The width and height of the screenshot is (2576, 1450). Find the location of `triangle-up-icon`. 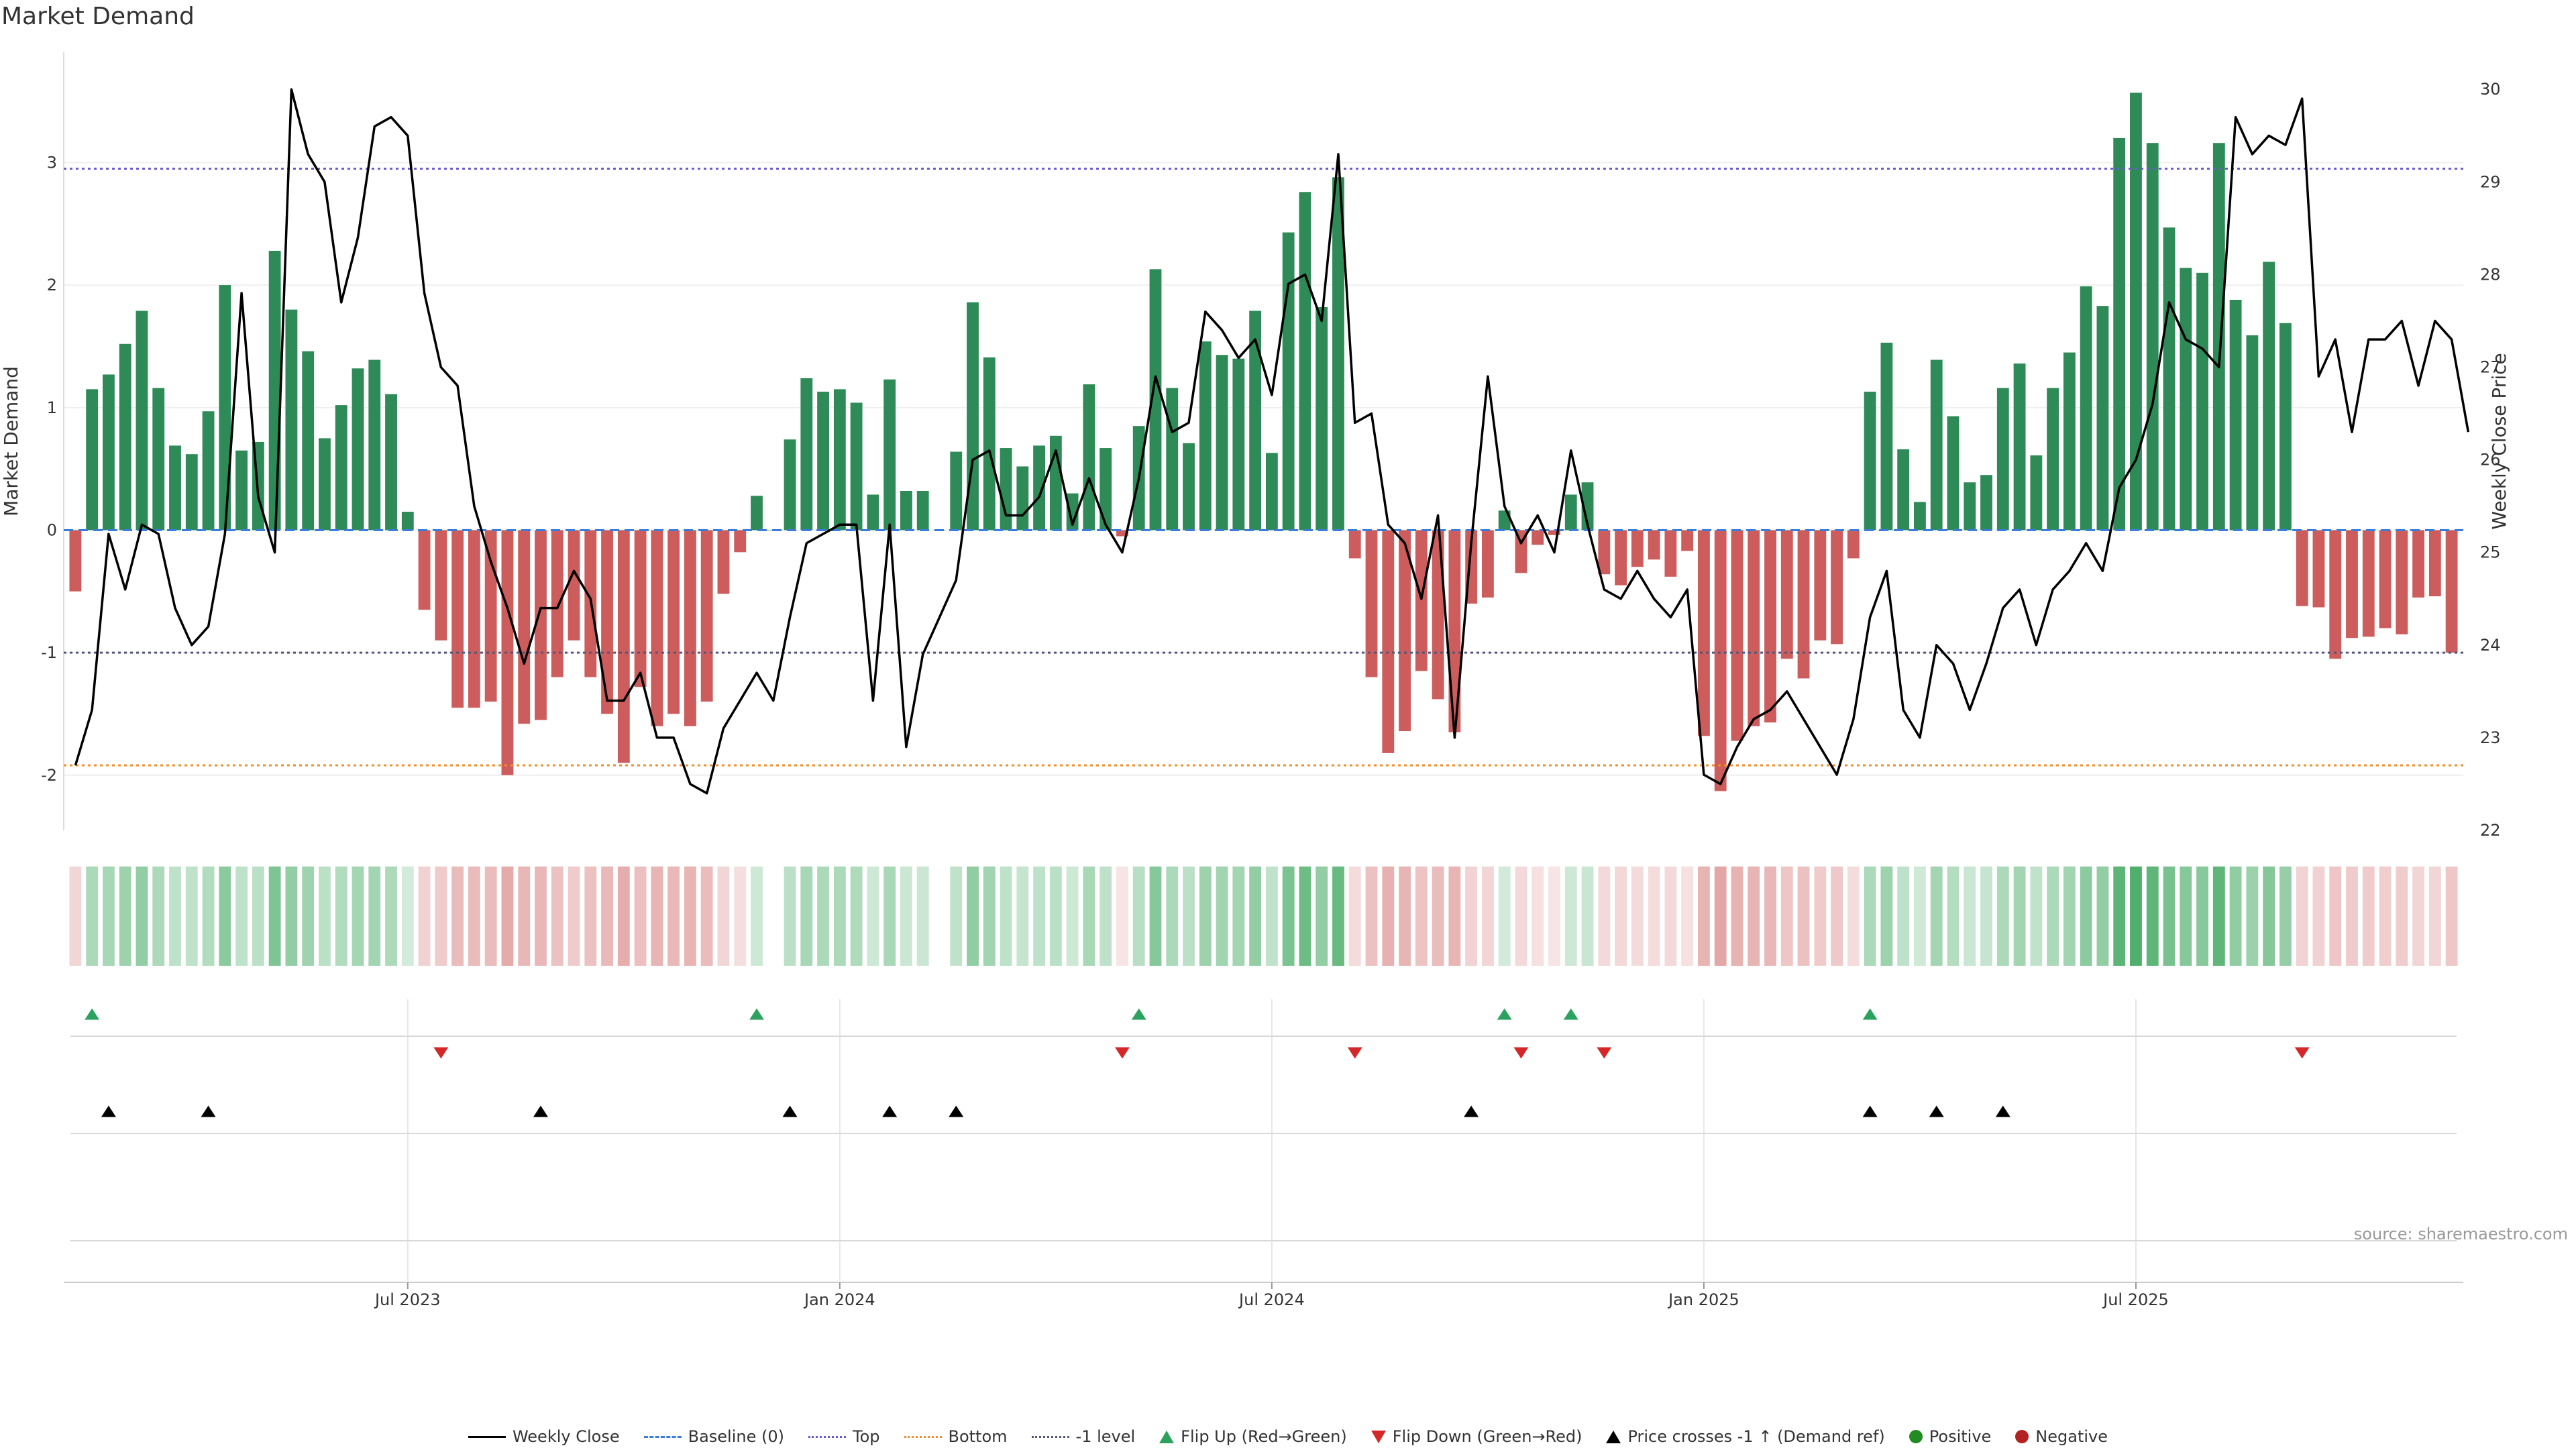

triangle-up-icon is located at coordinates (1167, 1436).